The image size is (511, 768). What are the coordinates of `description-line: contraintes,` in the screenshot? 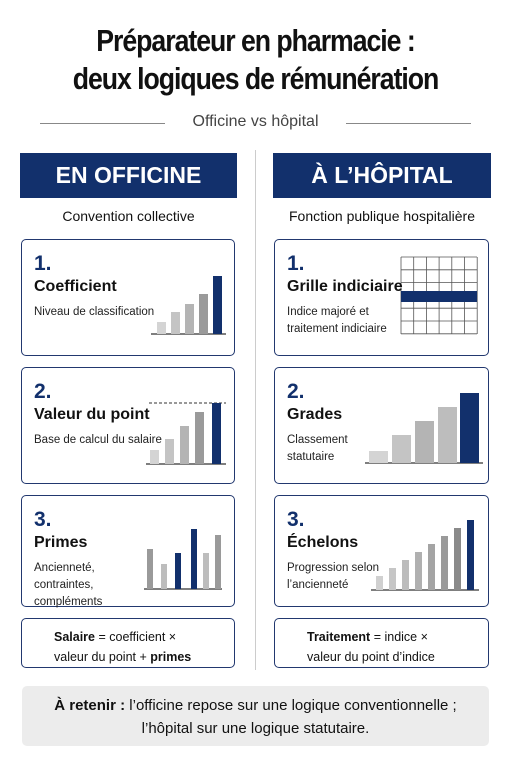 It's located at (64, 585).